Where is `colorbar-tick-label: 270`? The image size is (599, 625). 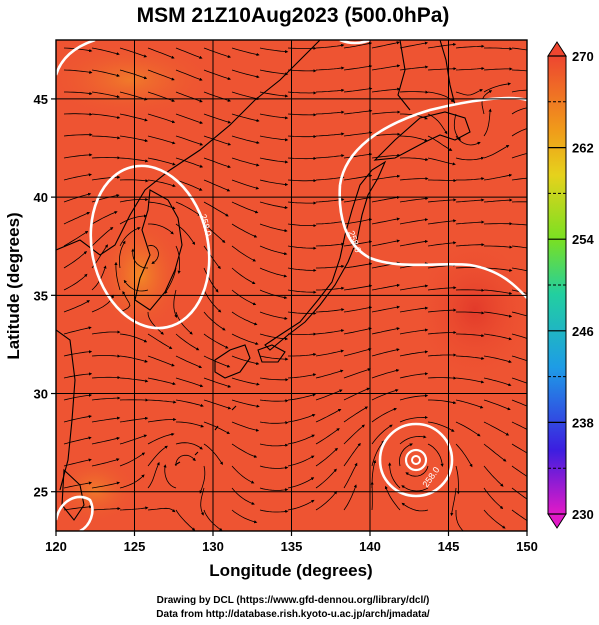
colorbar-tick-label: 270 is located at coordinates (583, 56).